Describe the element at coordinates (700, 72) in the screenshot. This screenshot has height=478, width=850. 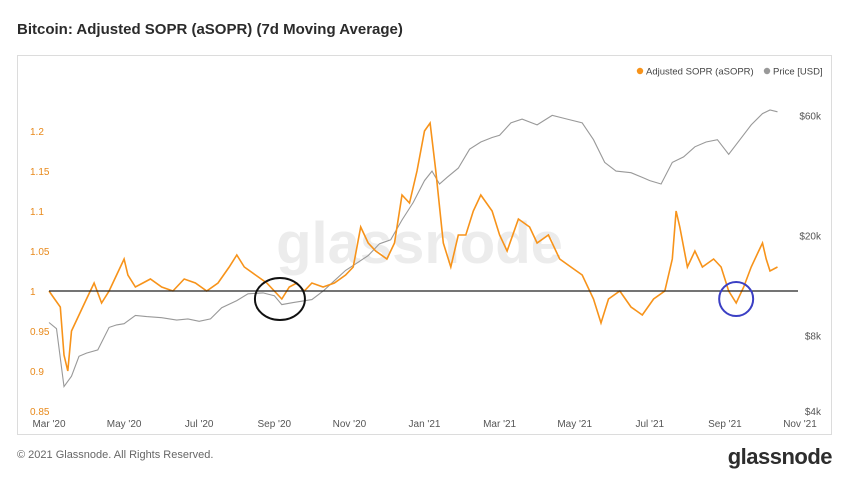
I see `legend-label-sopr: Adjusted SOPR (aSOPR)` at that location.